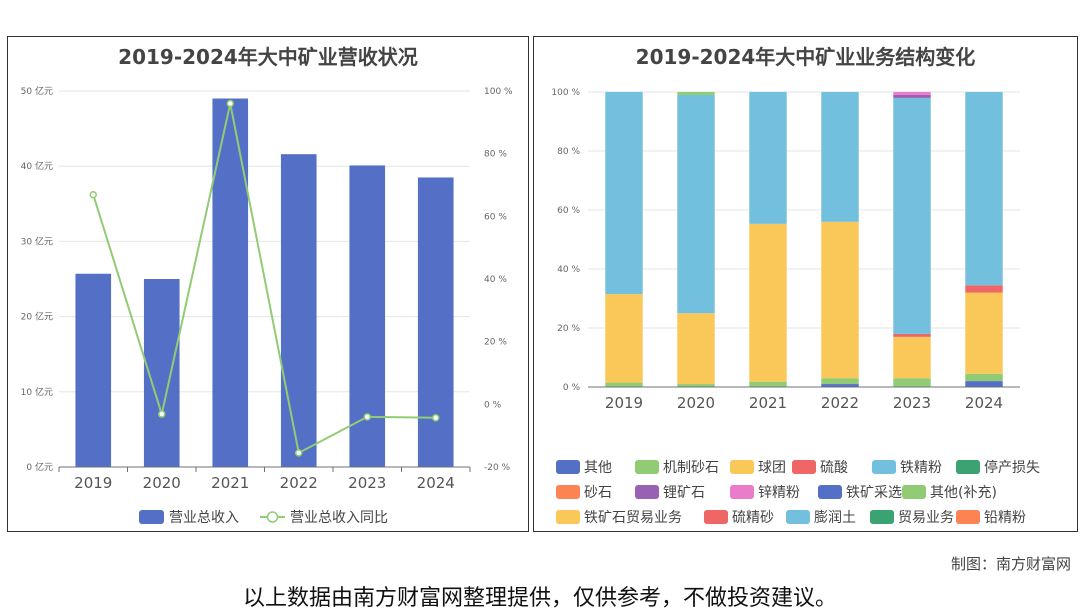  Describe the element at coordinates (339, 518) in the screenshot. I see `legend-label-yoy: 营业总收入同比` at that location.